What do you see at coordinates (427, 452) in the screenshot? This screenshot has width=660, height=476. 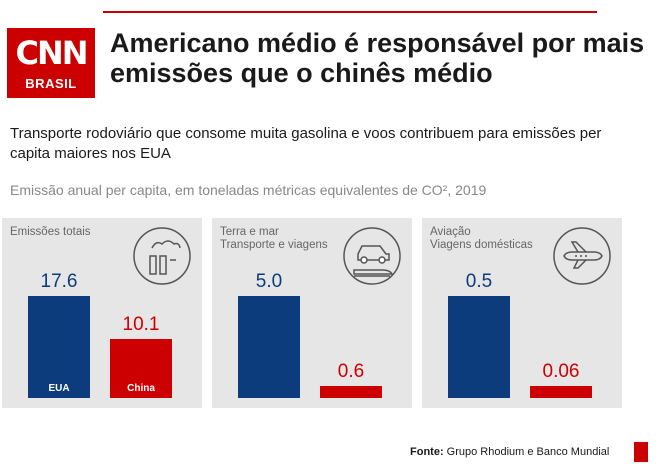 I see `source-label: Fonte:` at bounding box center [427, 452].